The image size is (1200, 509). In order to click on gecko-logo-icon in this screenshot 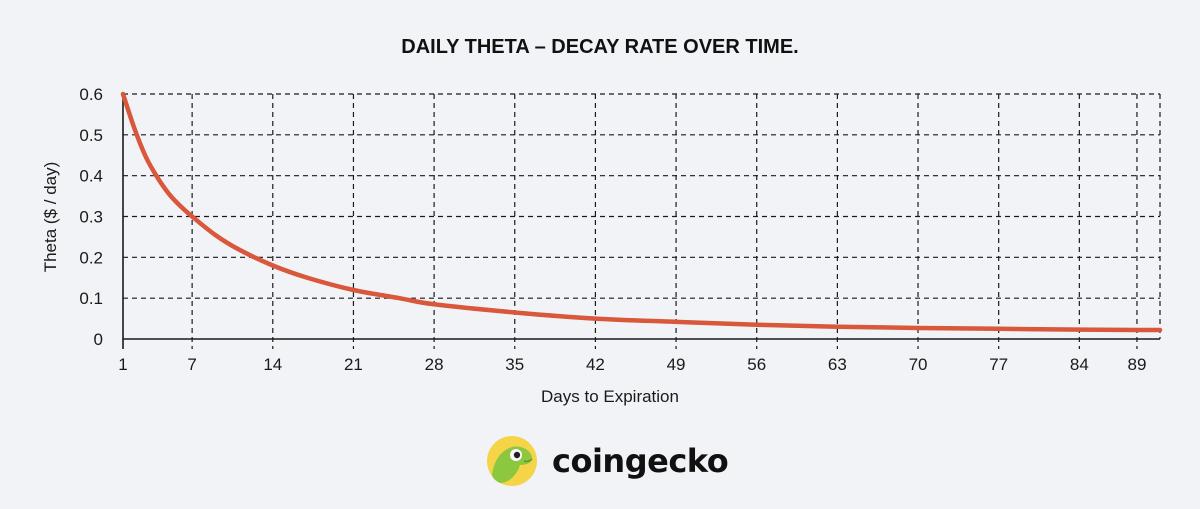, I will do `click(512, 461)`.